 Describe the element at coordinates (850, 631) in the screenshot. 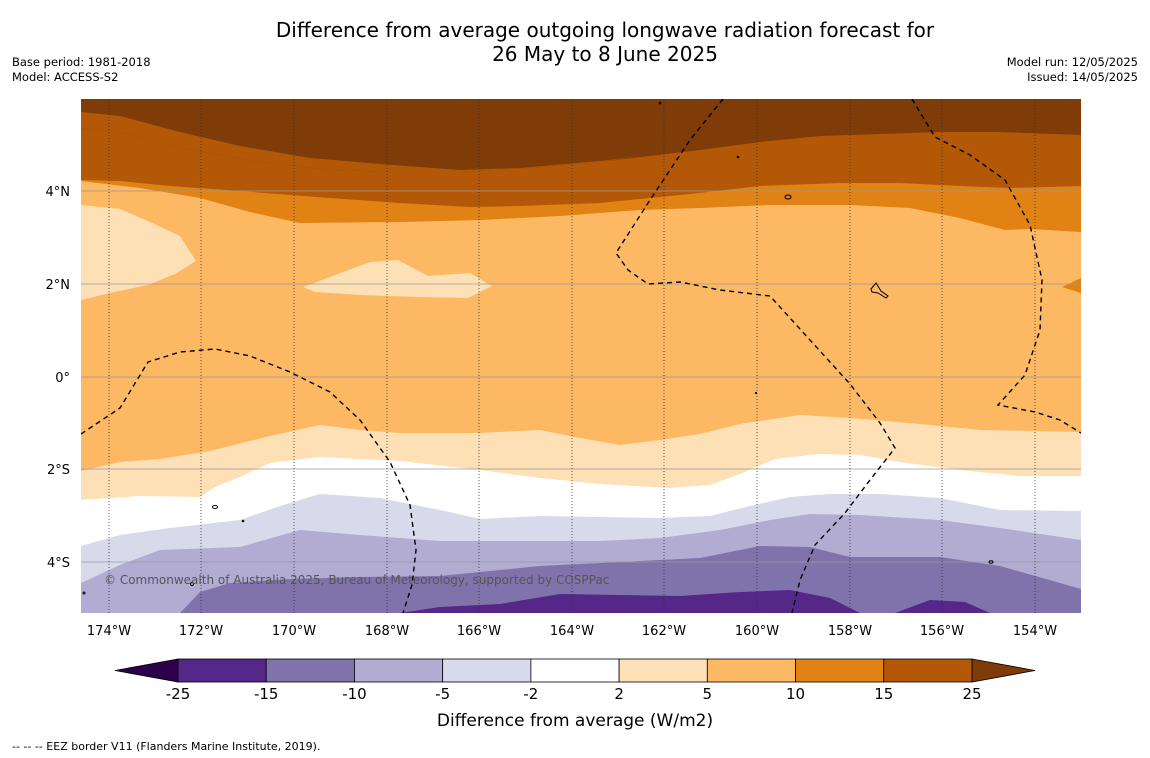

I see `lon-label: 158°W` at that location.